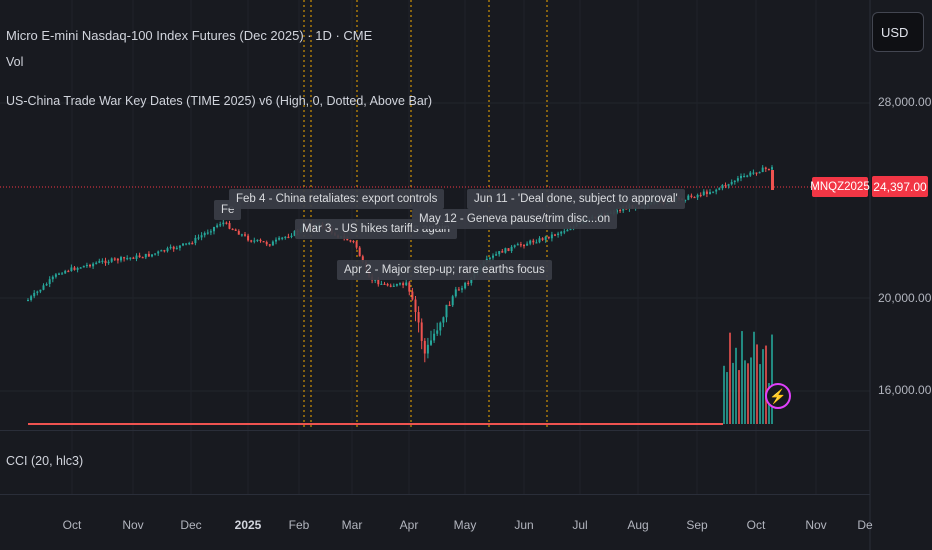  I want to click on time-axis-label: Jul, so click(580, 525).